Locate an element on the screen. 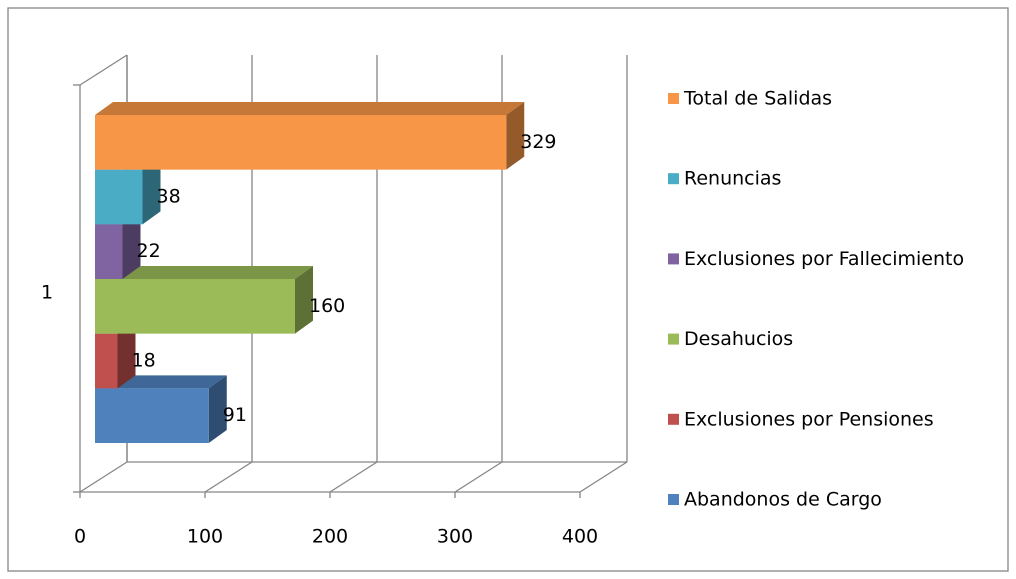 Image resolution: width=1016 pixels, height=579 pixels. data-label: 18 is located at coordinates (144, 361).